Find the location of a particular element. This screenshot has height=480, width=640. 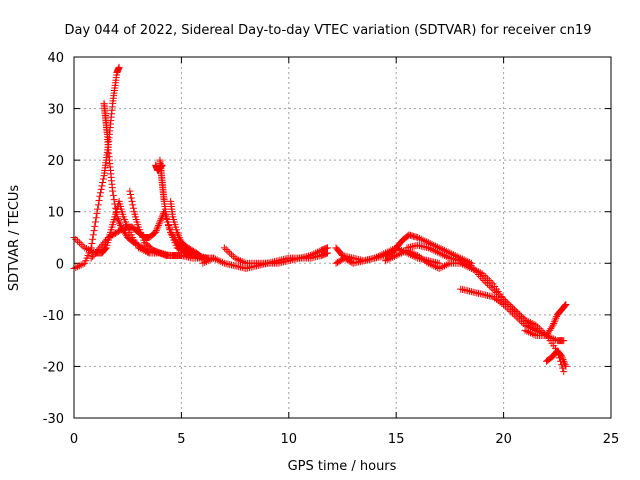

x-tick-label: 10 is located at coordinates (289, 439).